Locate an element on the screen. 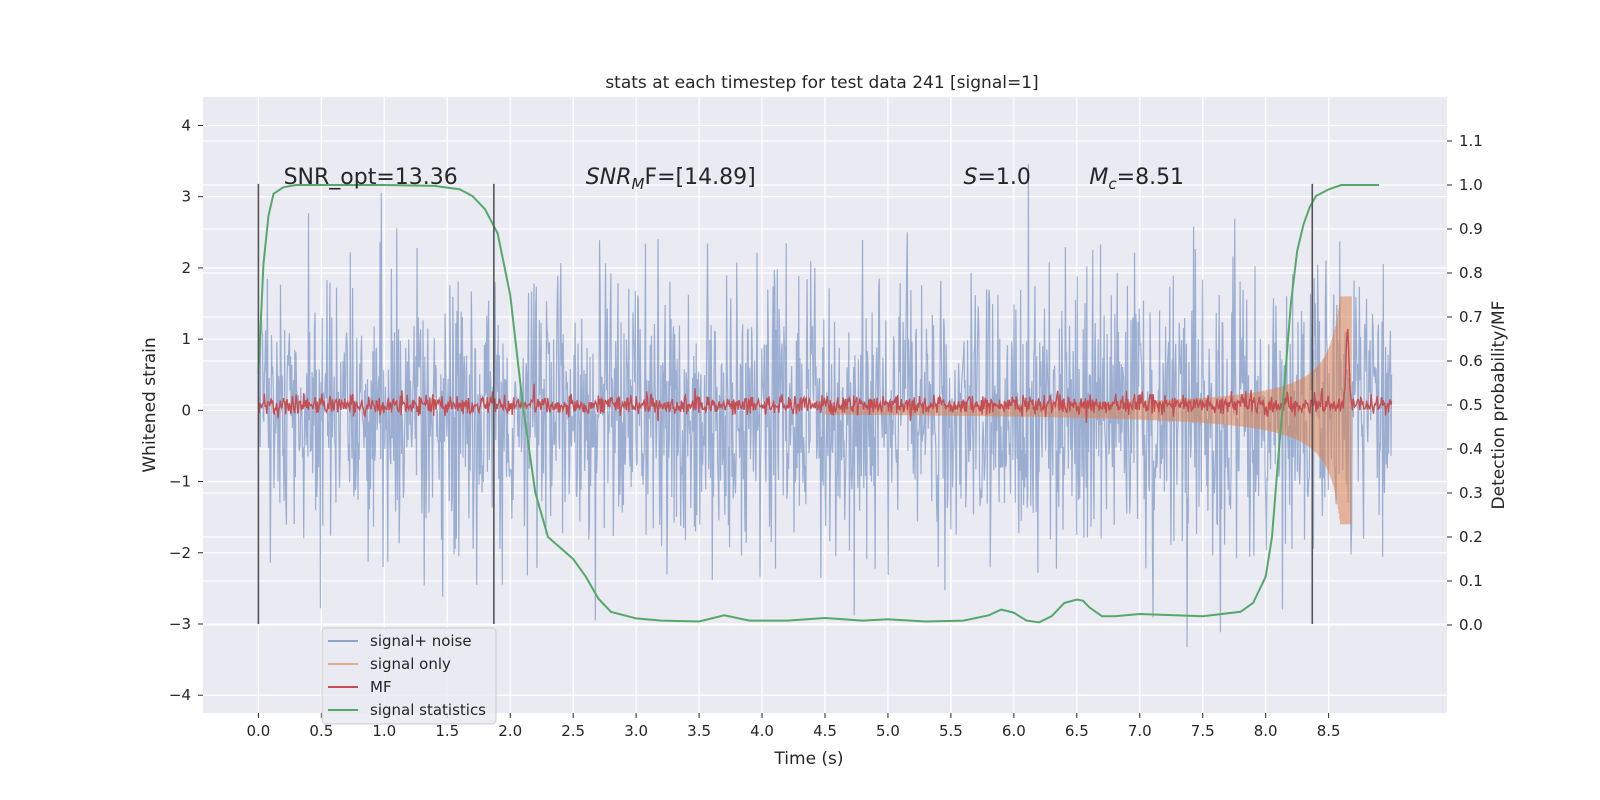 Image resolution: width=1600 pixels, height=800 pixels. annotation-chirp-mass-sub: c is located at coordinates (1112, 184).